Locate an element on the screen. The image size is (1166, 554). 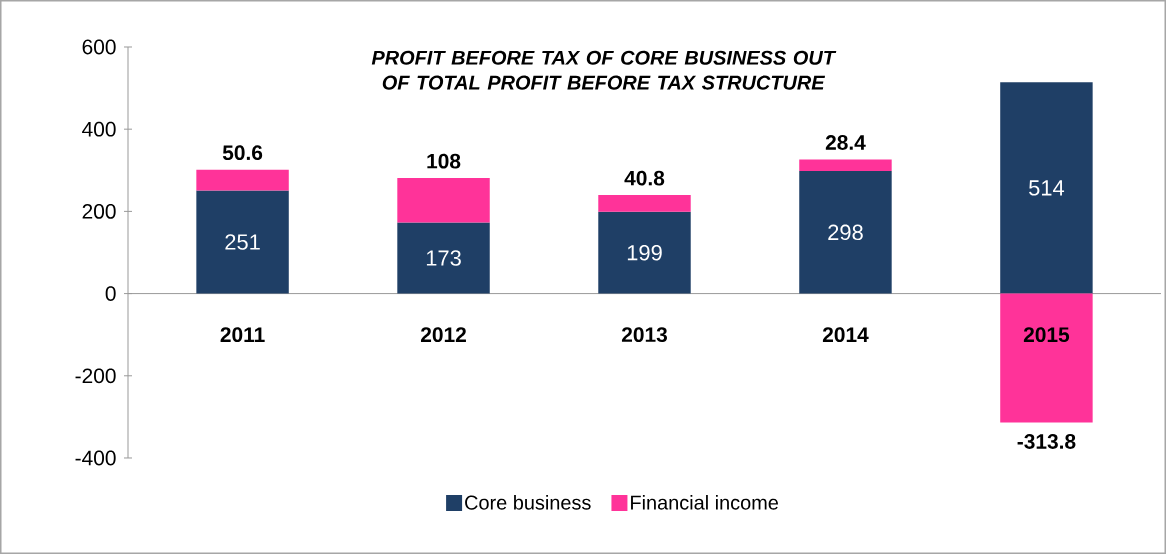
data-label: -313.8 is located at coordinates (1046, 441).